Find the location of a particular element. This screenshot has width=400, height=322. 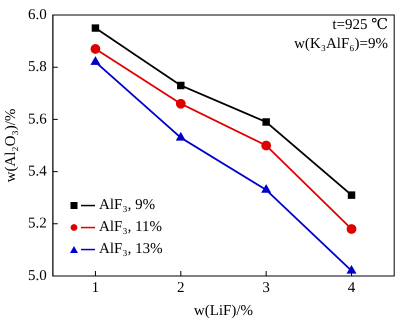

y-tick-label: 5.8 is located at coordinates (37, 67).